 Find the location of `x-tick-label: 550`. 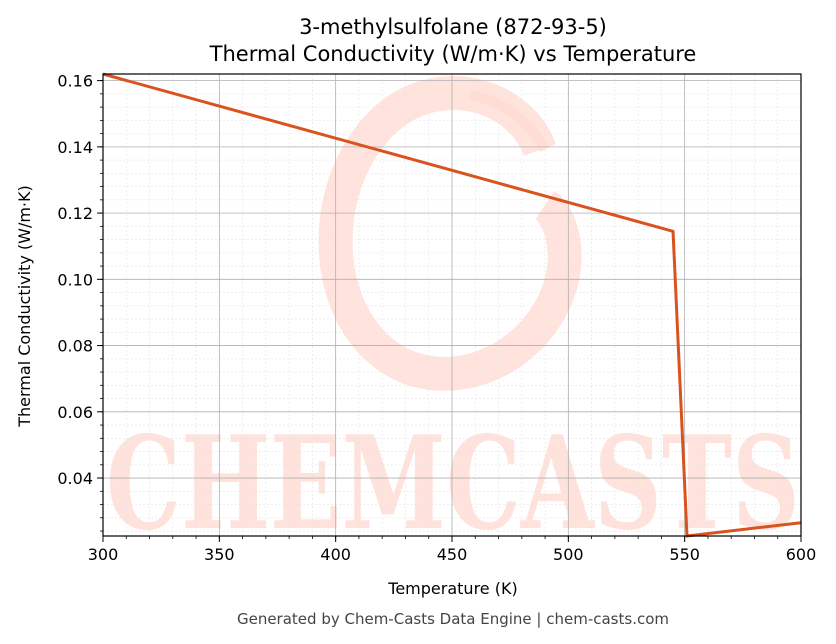

x-tick-label: 550 is located at coordinates (684, 554).